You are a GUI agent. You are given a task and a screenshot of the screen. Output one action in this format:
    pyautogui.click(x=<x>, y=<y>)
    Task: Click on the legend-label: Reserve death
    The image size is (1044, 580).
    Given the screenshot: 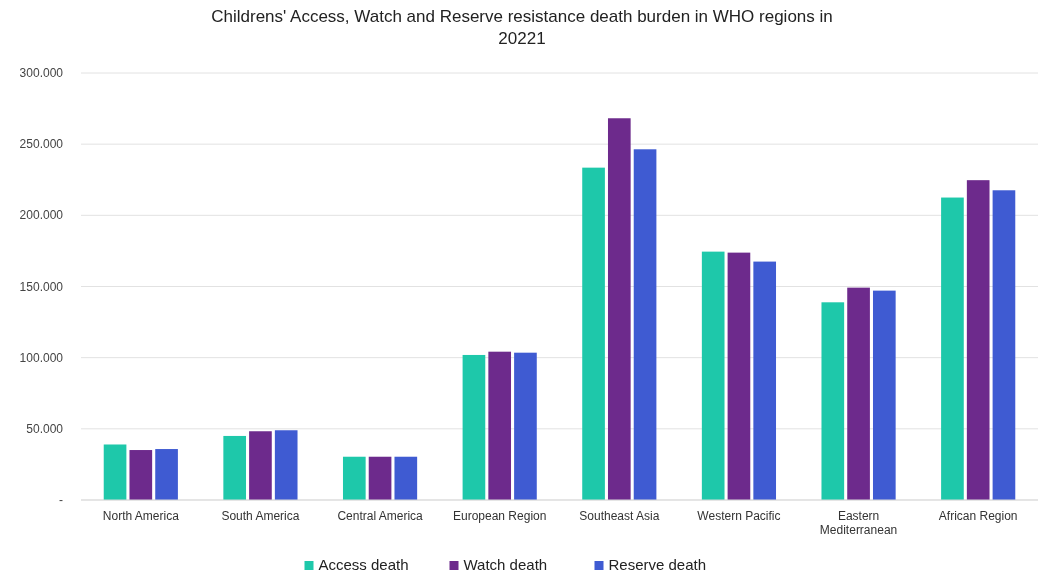 What is the action you would take?
    pyautogui.click(x=657, y=564)
    